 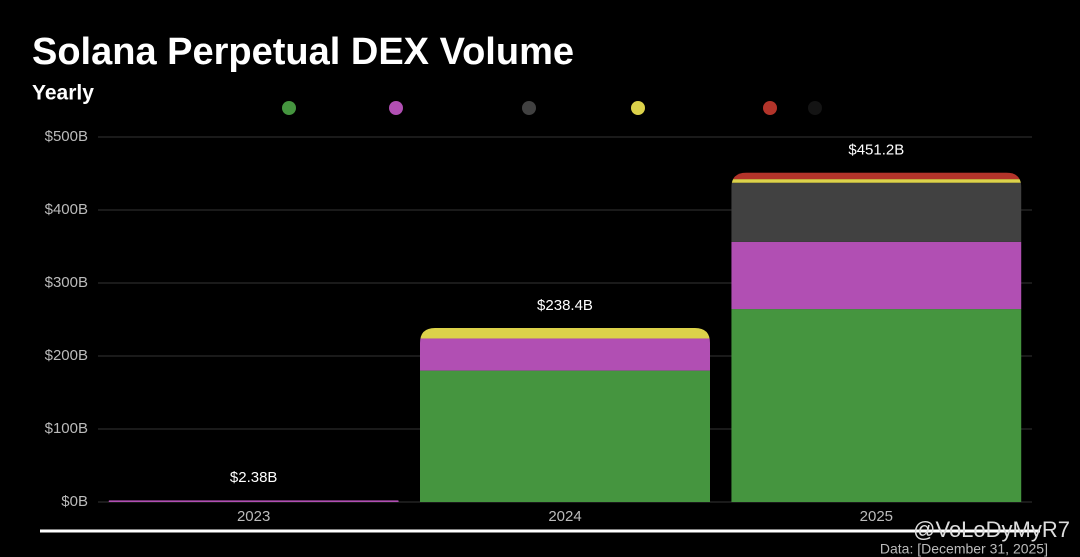 I want to click on chart-subtitle: Yearly, so click(x=63, y=93).